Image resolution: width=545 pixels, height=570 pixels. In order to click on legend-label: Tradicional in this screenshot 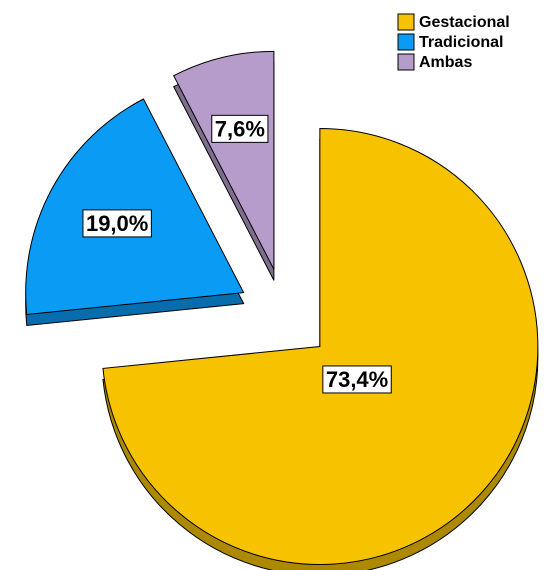, I will do `click(461, 42)`.